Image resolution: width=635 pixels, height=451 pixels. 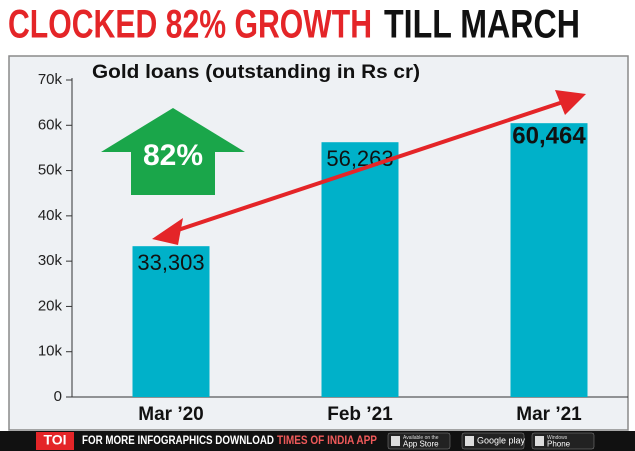 I want to click on x-tick-label: Feb ’21, so click(x=360, y=414).